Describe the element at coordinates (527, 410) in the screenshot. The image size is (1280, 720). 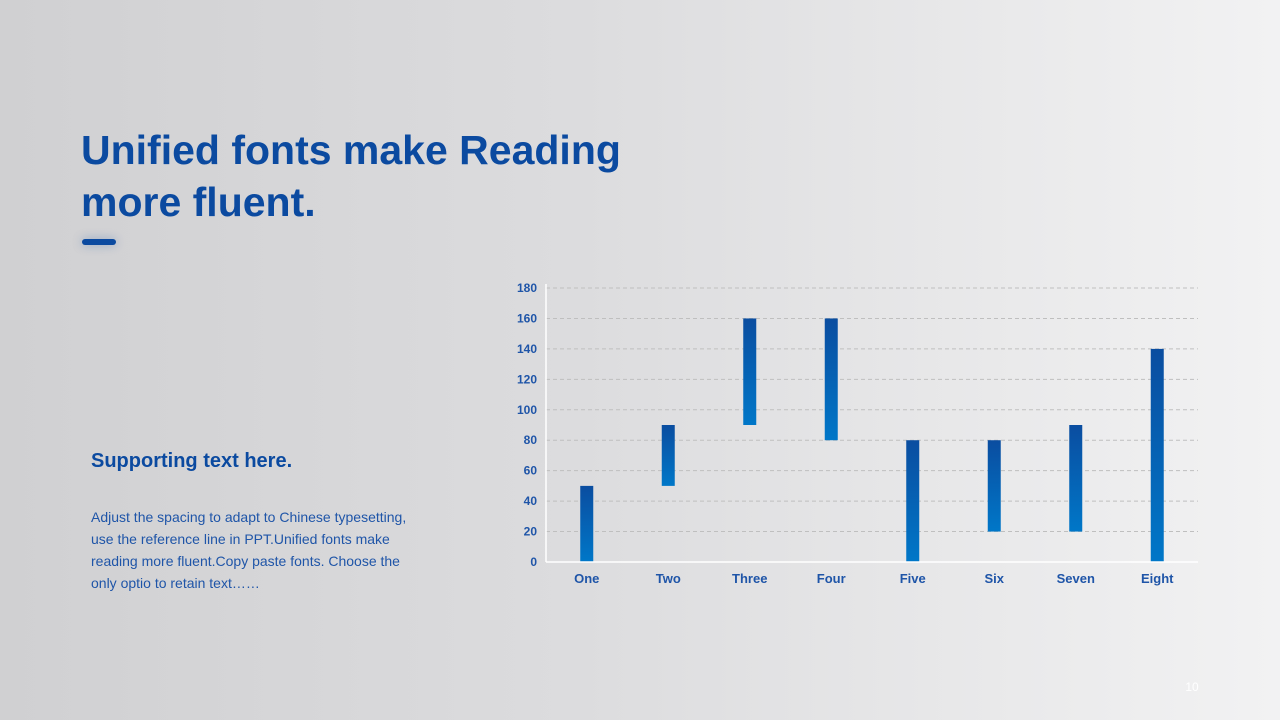
I see `y-tick-label: 100` at that location.